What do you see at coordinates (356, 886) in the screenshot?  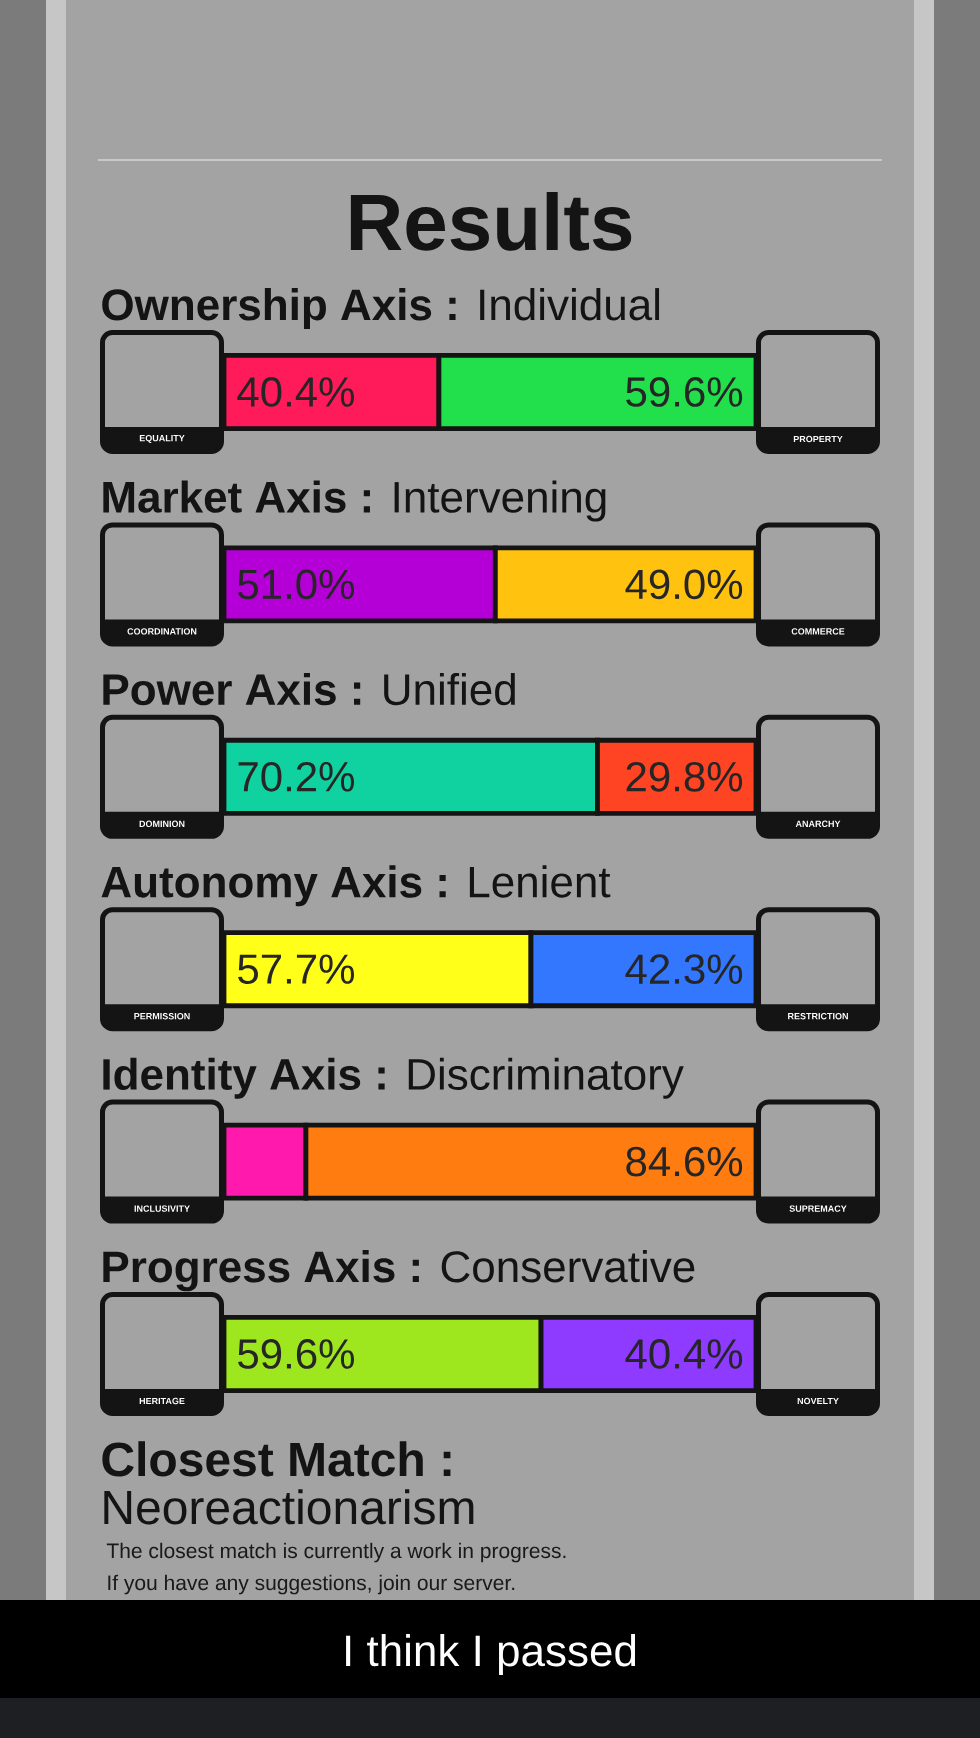 I see `y-tick-label: Autonomy Axis : Lenient` at bounding box center [356, 886].